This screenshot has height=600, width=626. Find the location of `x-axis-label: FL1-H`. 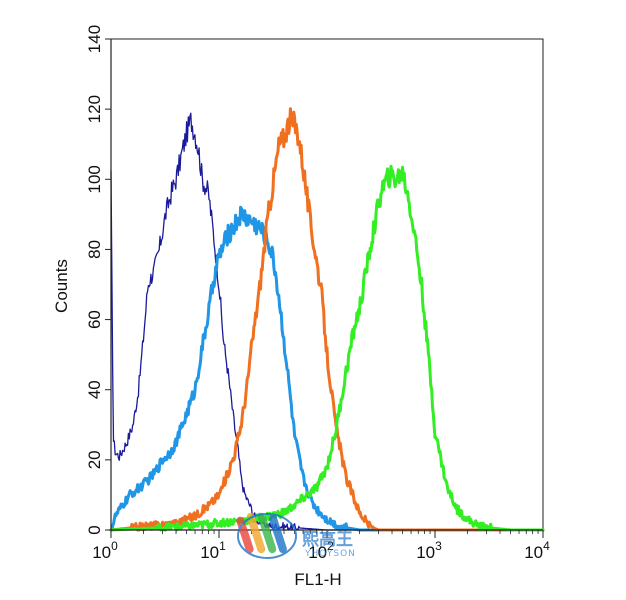

x-axis-label: FL1-H is located at coordinates (317, 579).